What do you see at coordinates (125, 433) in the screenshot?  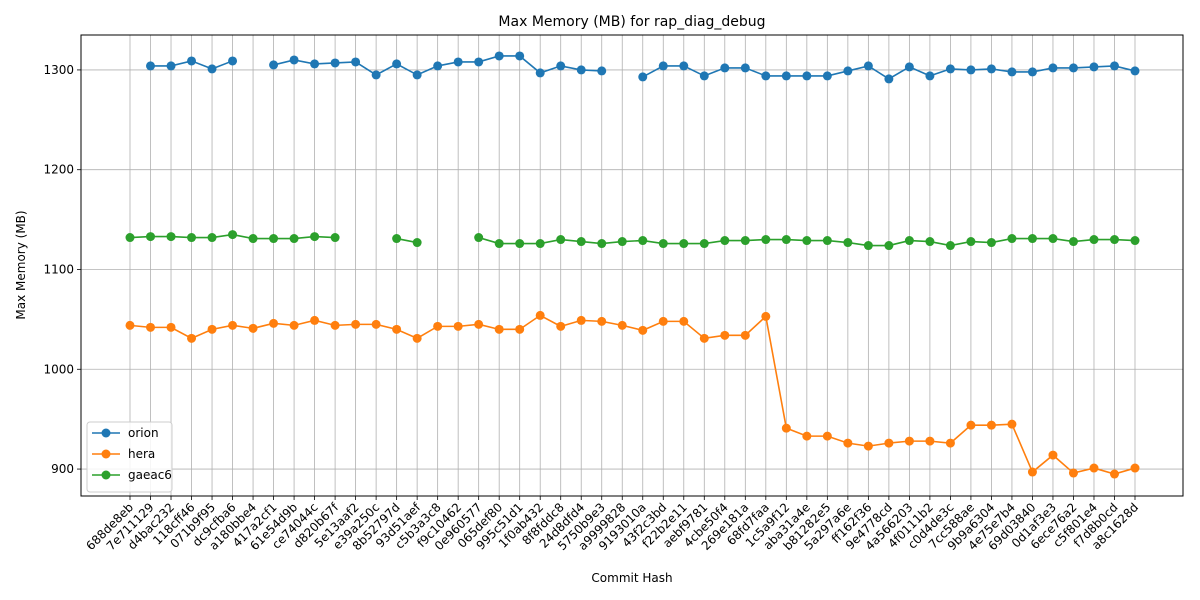 I see `legend-item-orion: orion` at bounding box center [125, 433].